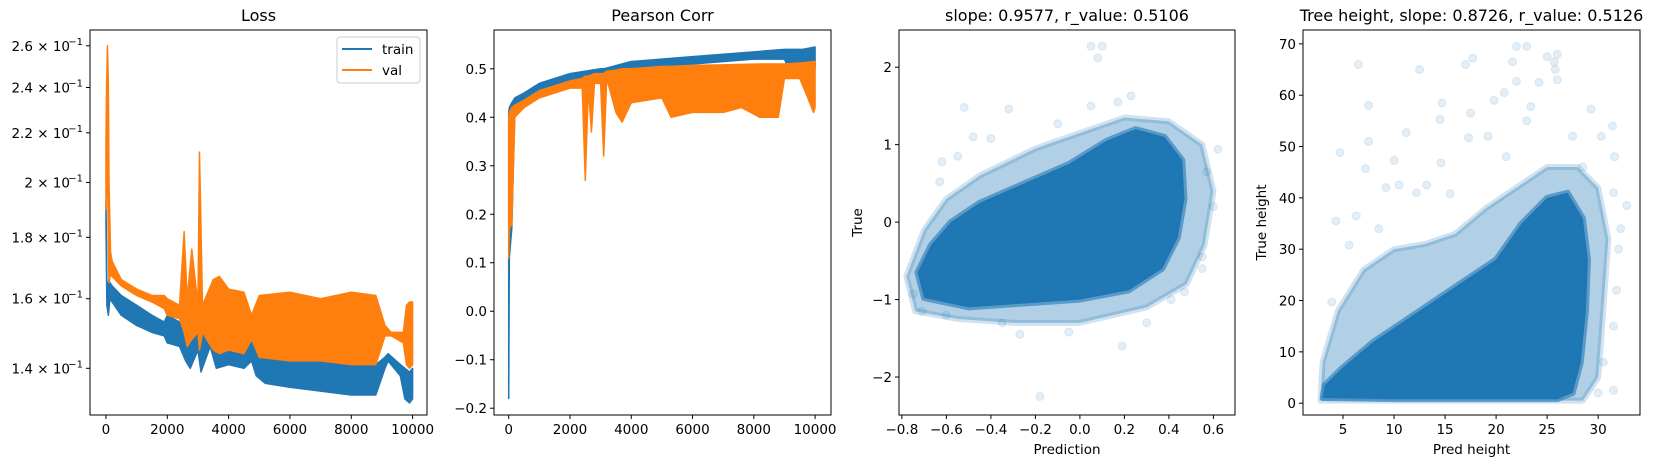  Describe the element at coordinates (887, 223) in the screenshot. I see `y-tick-label: 0` at that location.